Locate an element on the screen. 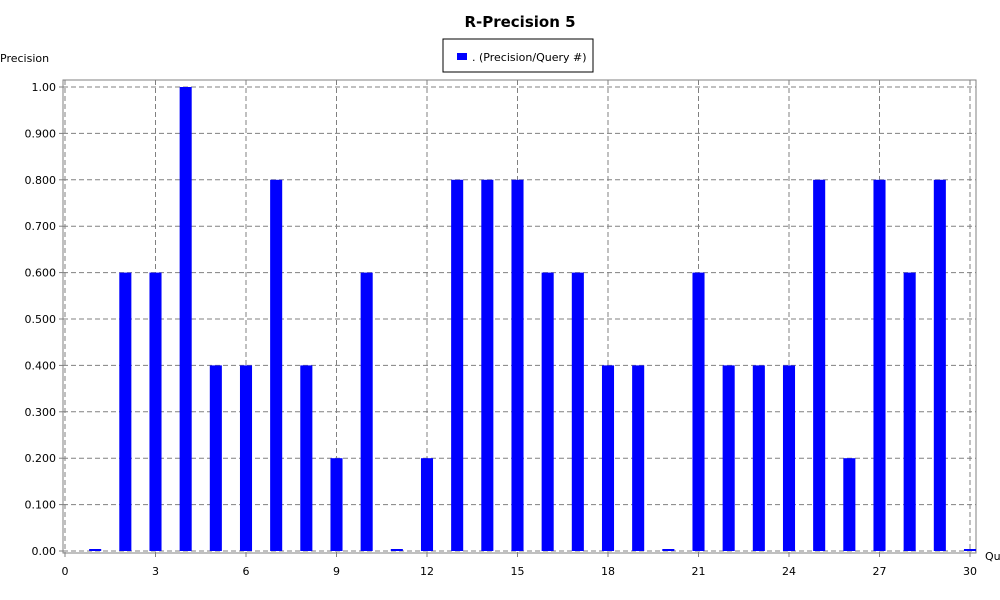 The image size is (1000, 600). x-tick-label: 21 is located at coordinates (699, 571).